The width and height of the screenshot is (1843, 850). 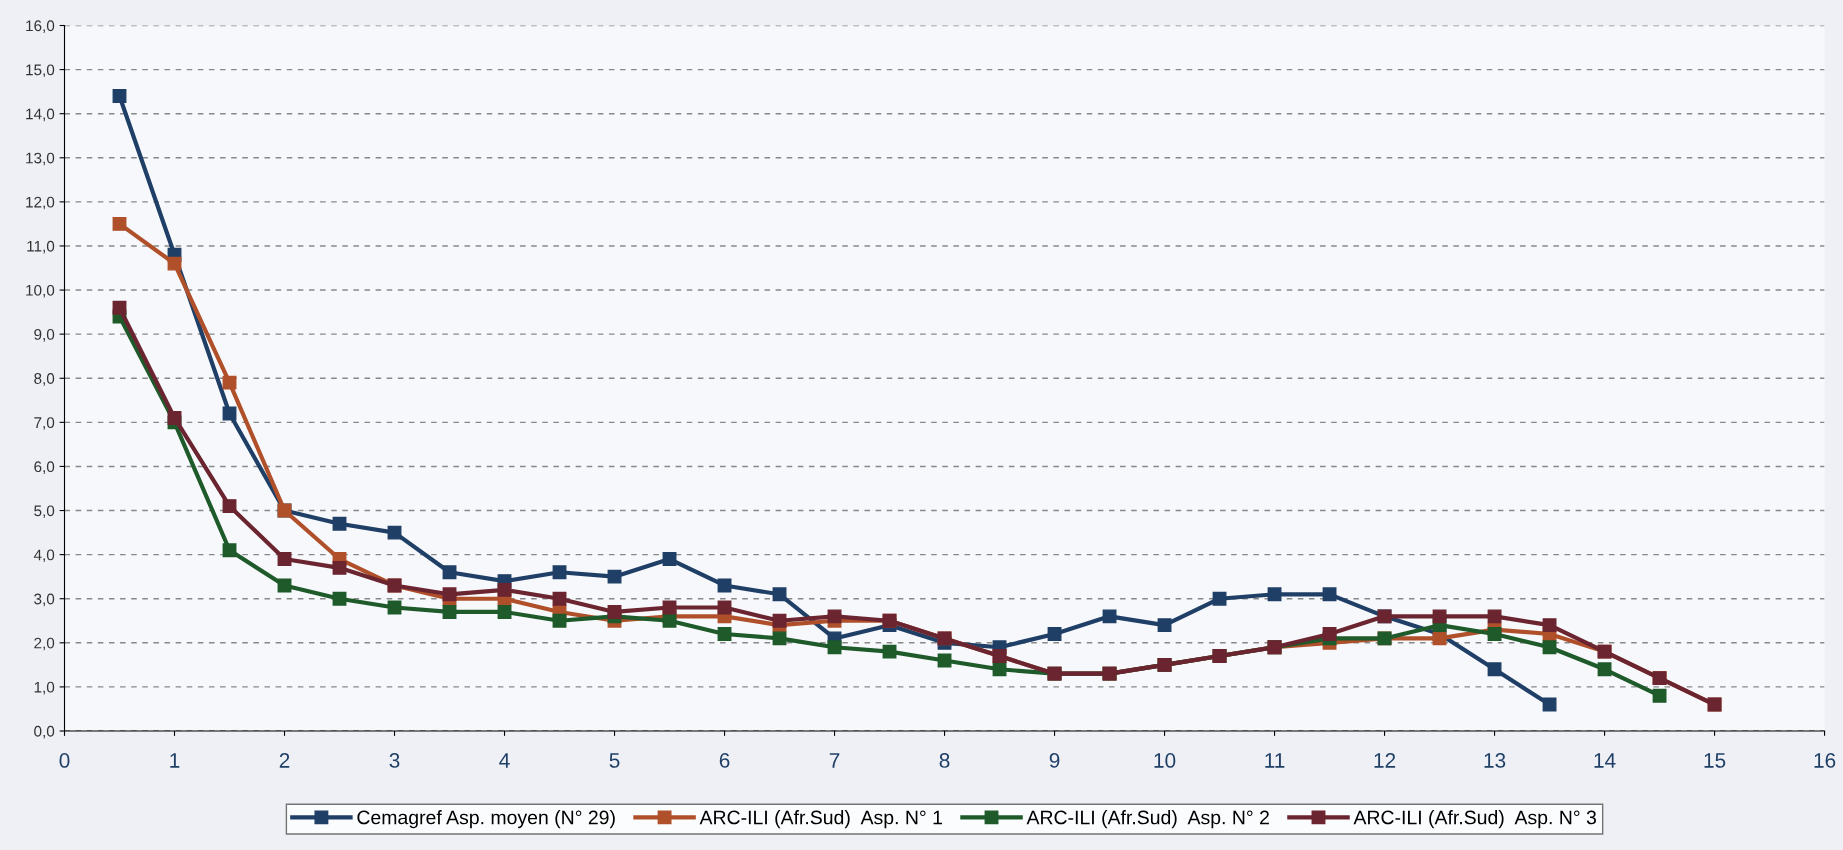 I want to click on y-tick-label: 1,0, so click(x=44, y=688).